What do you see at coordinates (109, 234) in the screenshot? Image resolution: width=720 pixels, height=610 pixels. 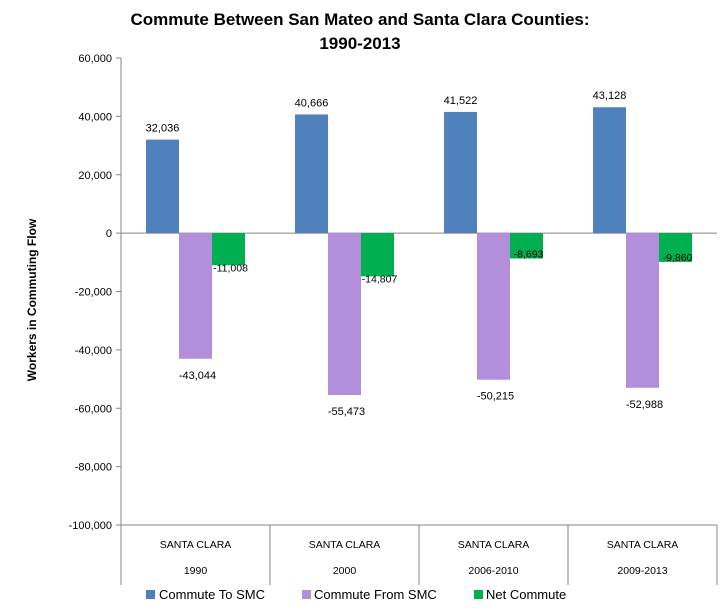 I see `y-tick-label: 0` at bounding box center [109, 234].